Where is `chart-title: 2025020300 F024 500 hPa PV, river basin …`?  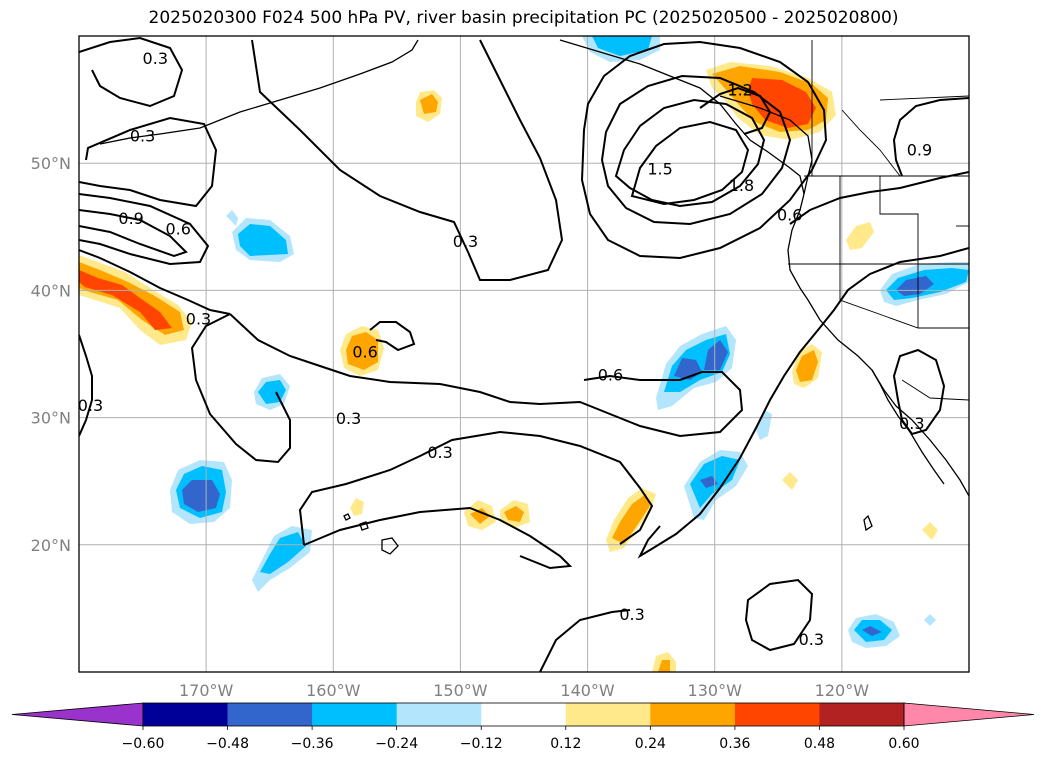 chart-title: 2025020300 F024 500 hPa PV, river basin … is located at coordinates (523, 18).